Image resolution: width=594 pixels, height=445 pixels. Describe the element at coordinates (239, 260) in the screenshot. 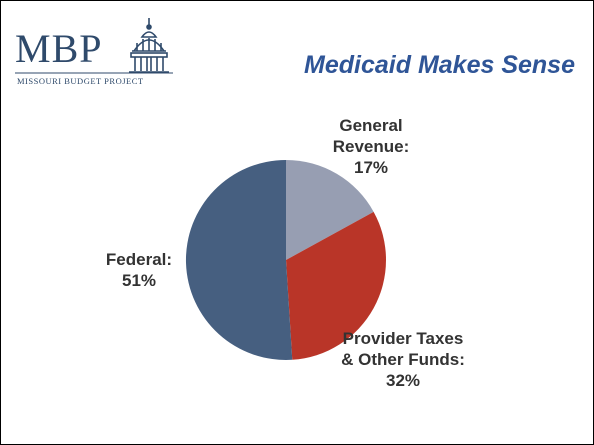

I see `pie-slice-federal` at that location.